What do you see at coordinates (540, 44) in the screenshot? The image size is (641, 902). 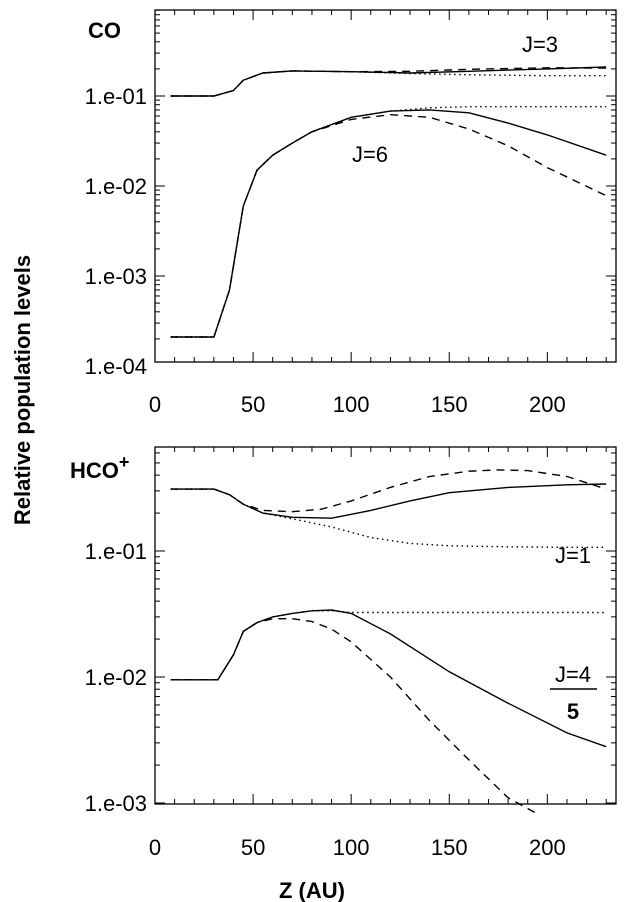 I see `annotation-label: J=3` at bounding box center [540, 44].